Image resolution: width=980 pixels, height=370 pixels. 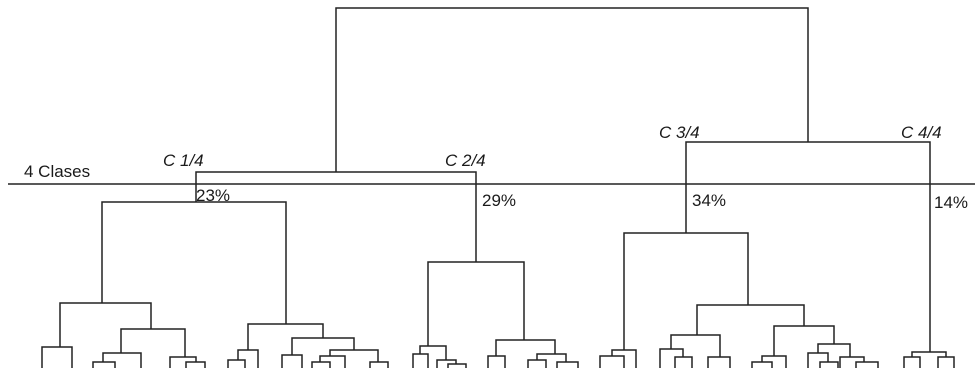 I want to click on cluster-2-name: C 2/4, so click(x=465, y=160).